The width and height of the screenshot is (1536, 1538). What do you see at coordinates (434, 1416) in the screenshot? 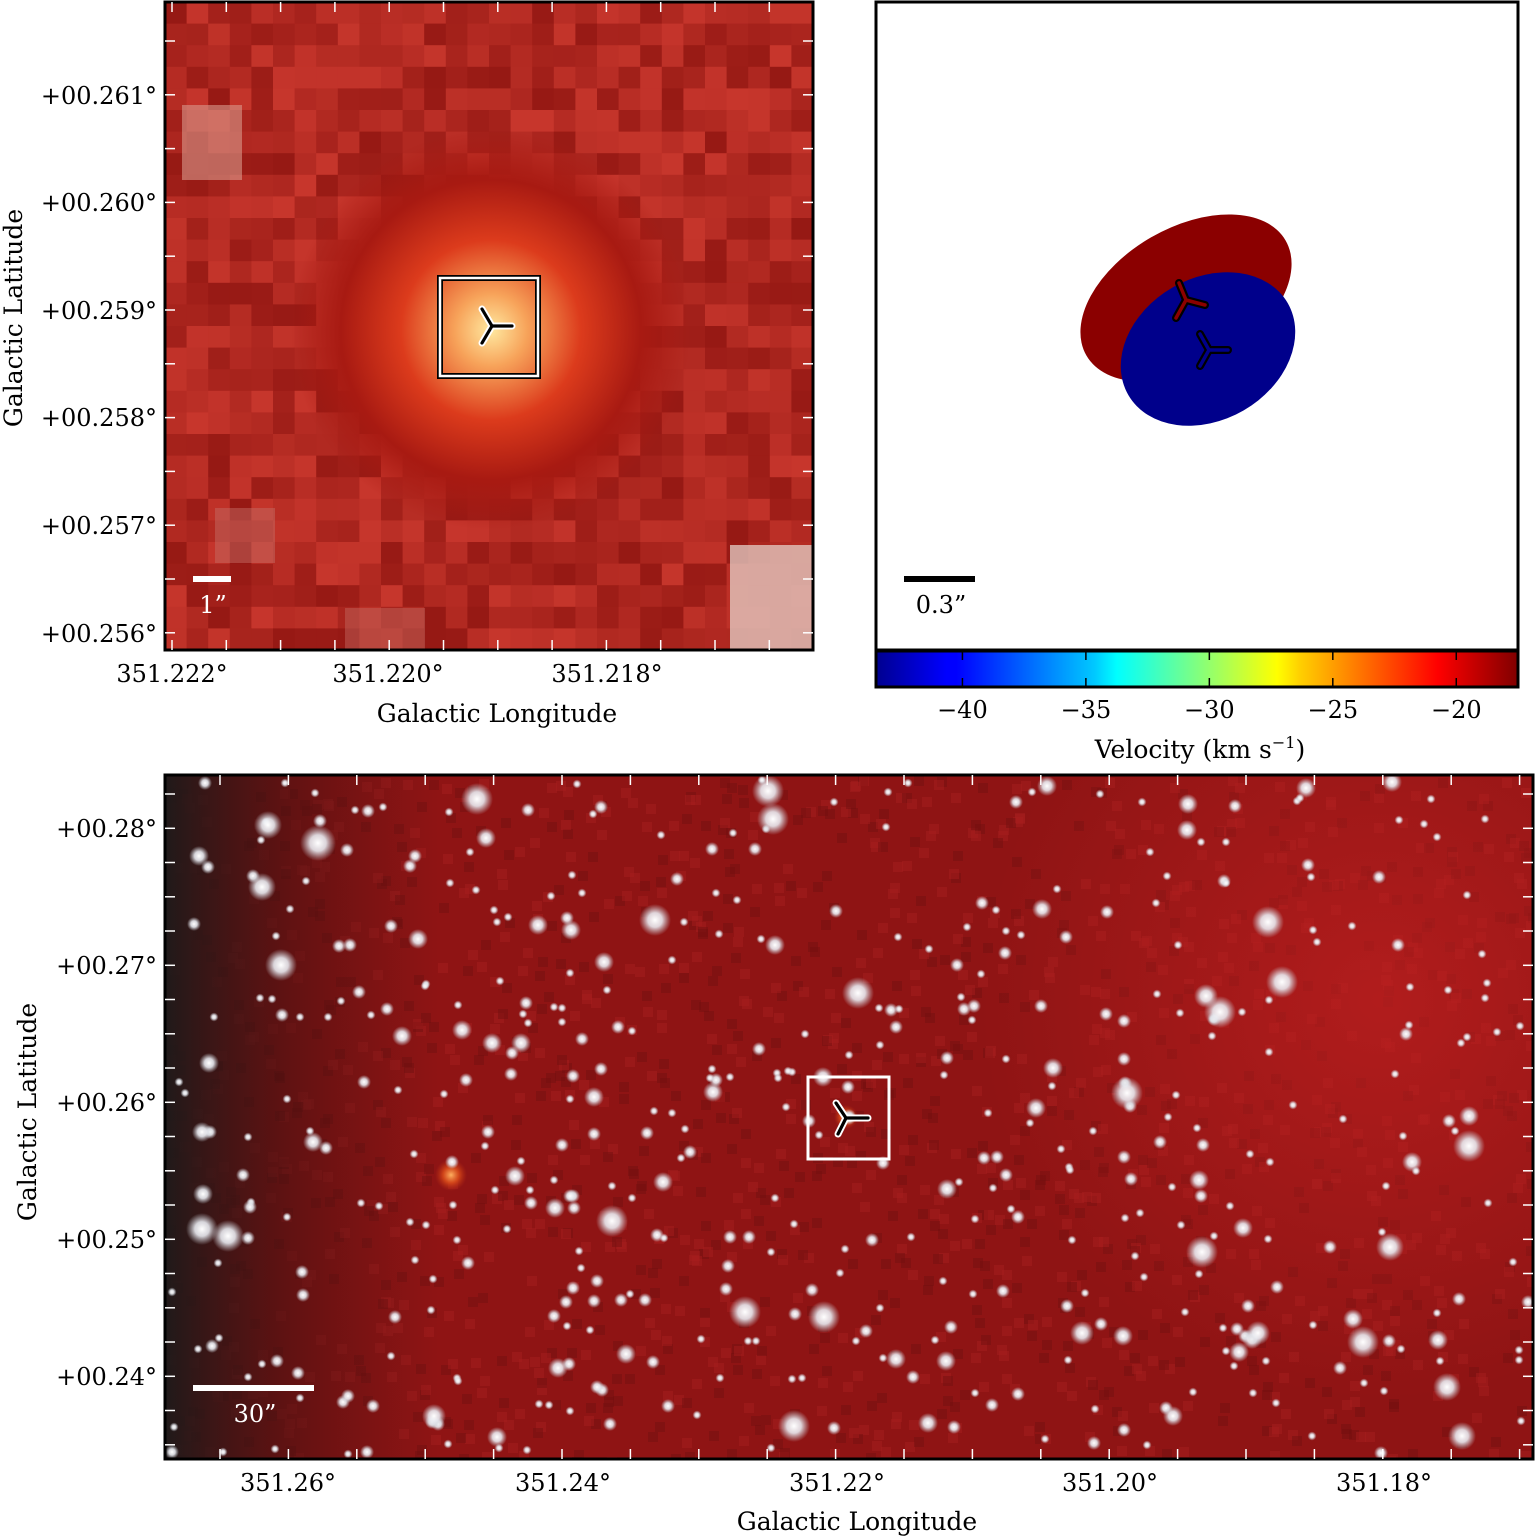
I see `bright-star` at bounding box center [434, 1416].